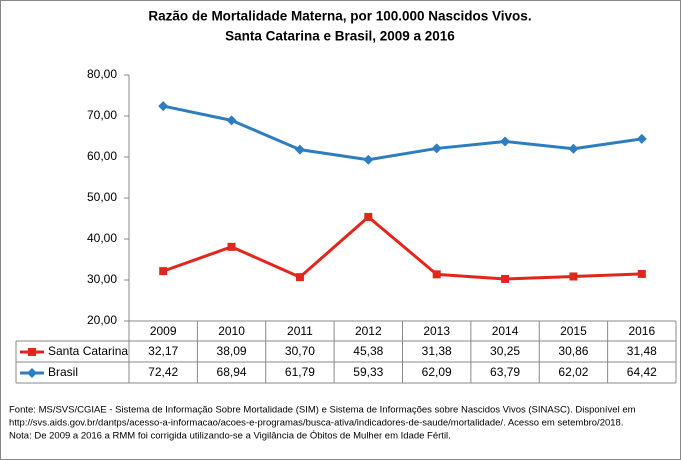  I want to click on x-tick-label: 2016, so click(641, 331).